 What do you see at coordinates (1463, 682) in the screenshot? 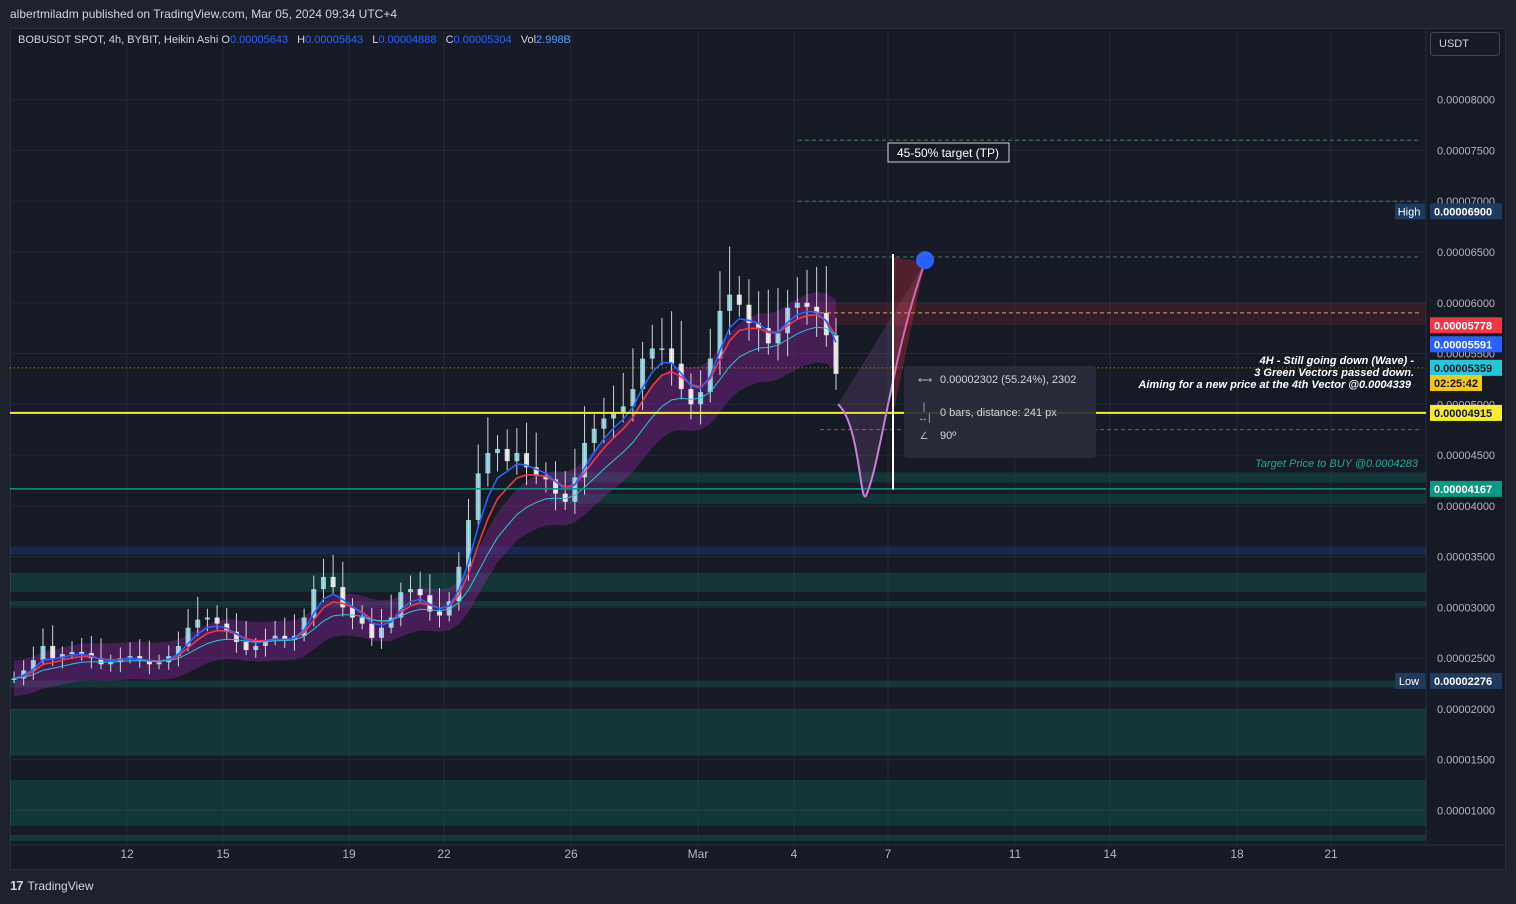
I see `price-tag-value: 0.00002276` at bounding box center [1463, 682].